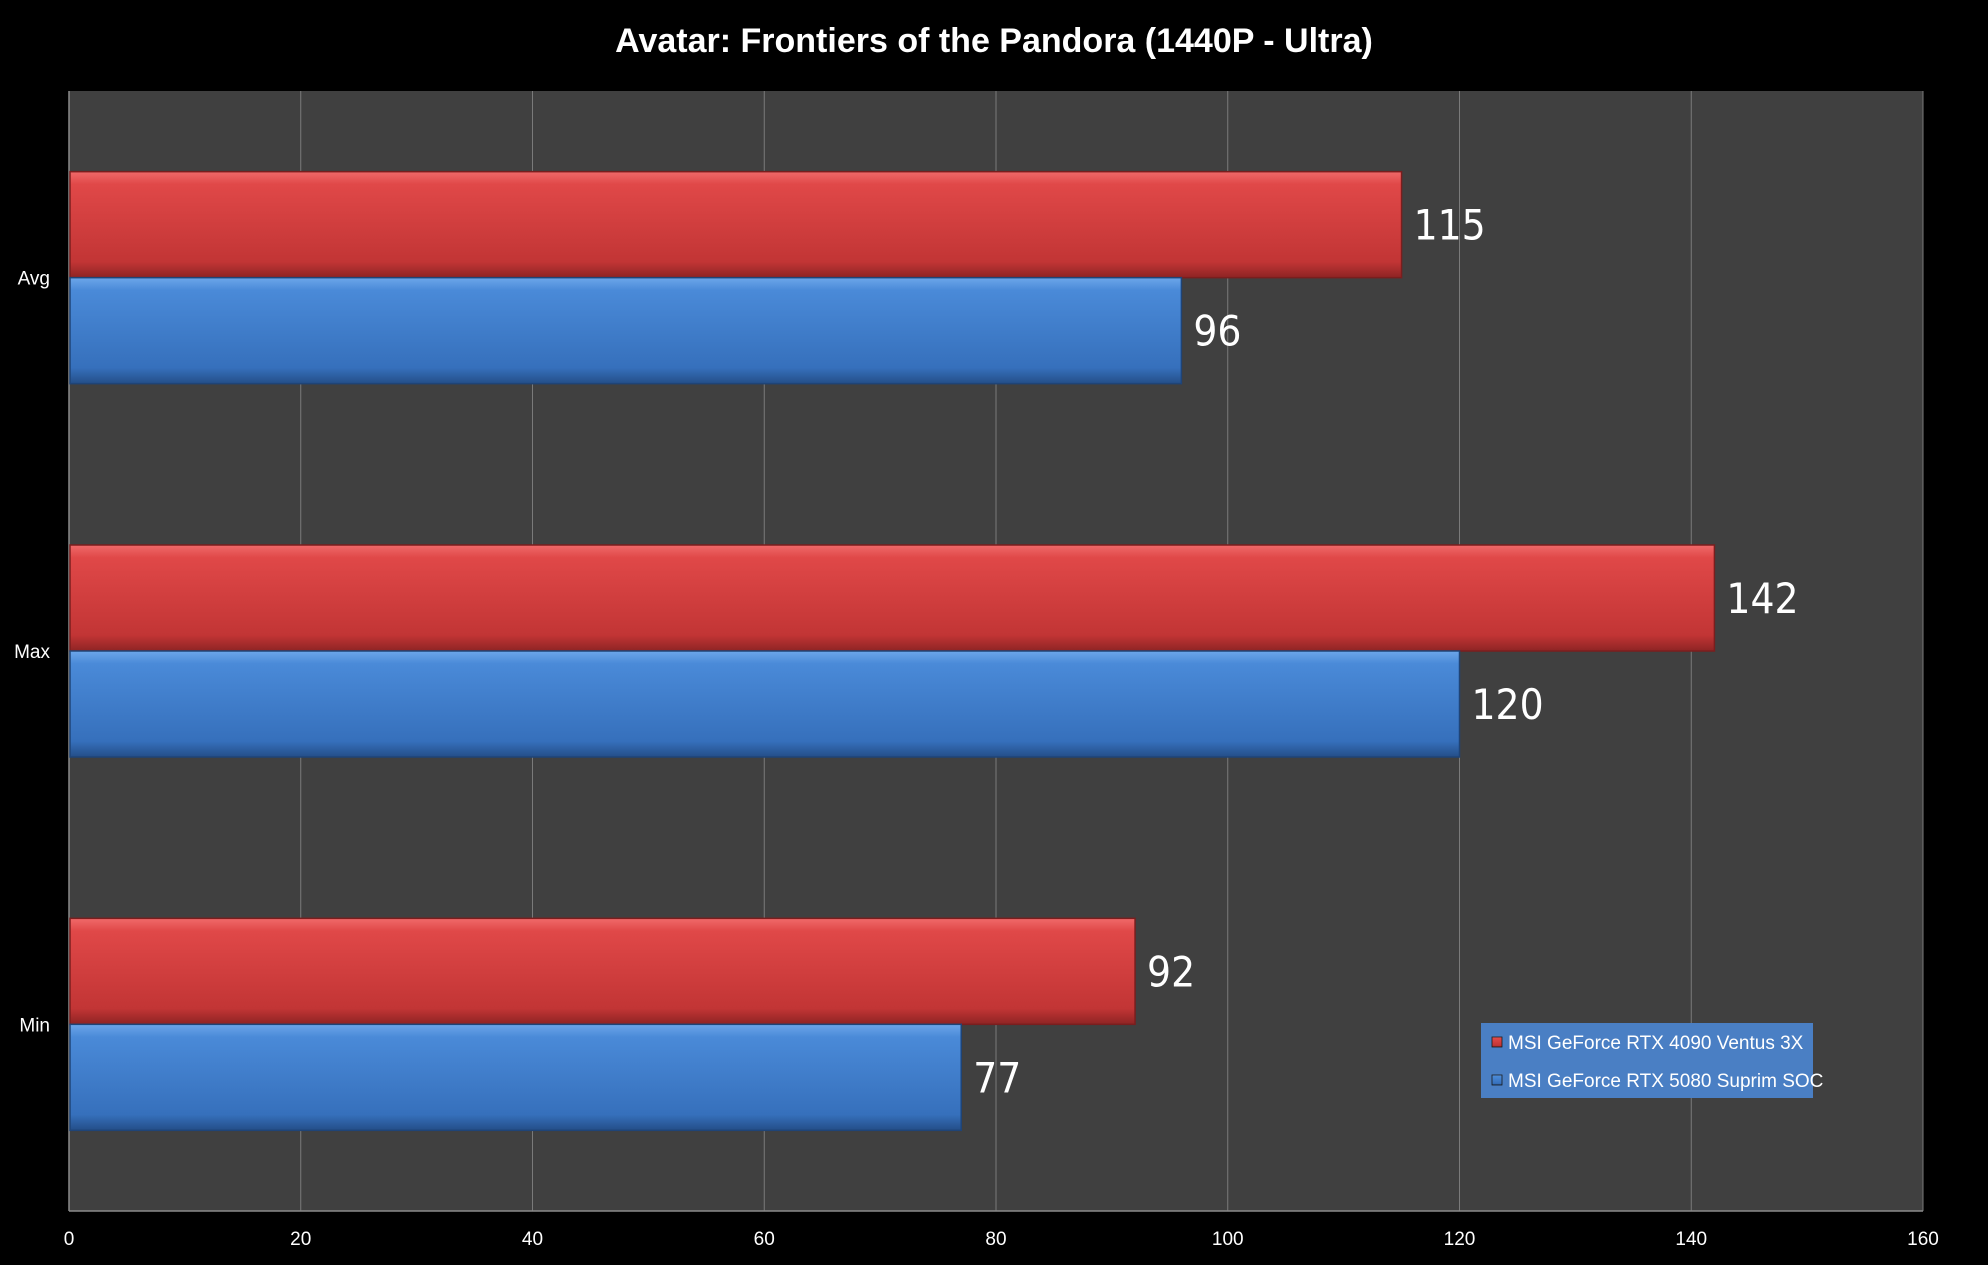  Describe the element at coordinates (997, 1077) in the screenshot. I see `data-label: 77` at that location.